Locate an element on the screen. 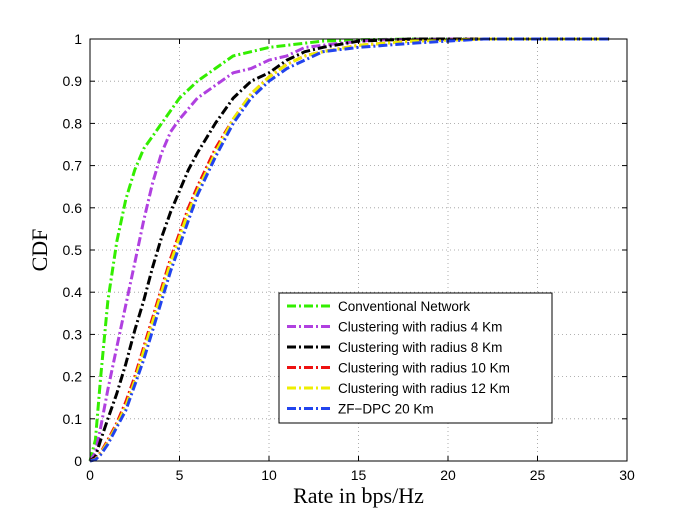  x-tick-label: 20 is located at coordinates (448, 475).